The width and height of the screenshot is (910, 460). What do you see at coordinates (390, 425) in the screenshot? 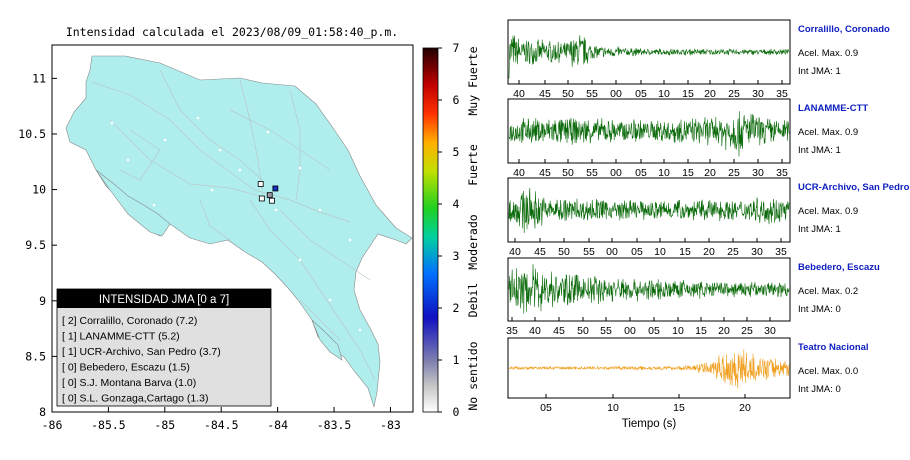
I see `map-x-tick-label: -83` at bounding box center [390, 425].